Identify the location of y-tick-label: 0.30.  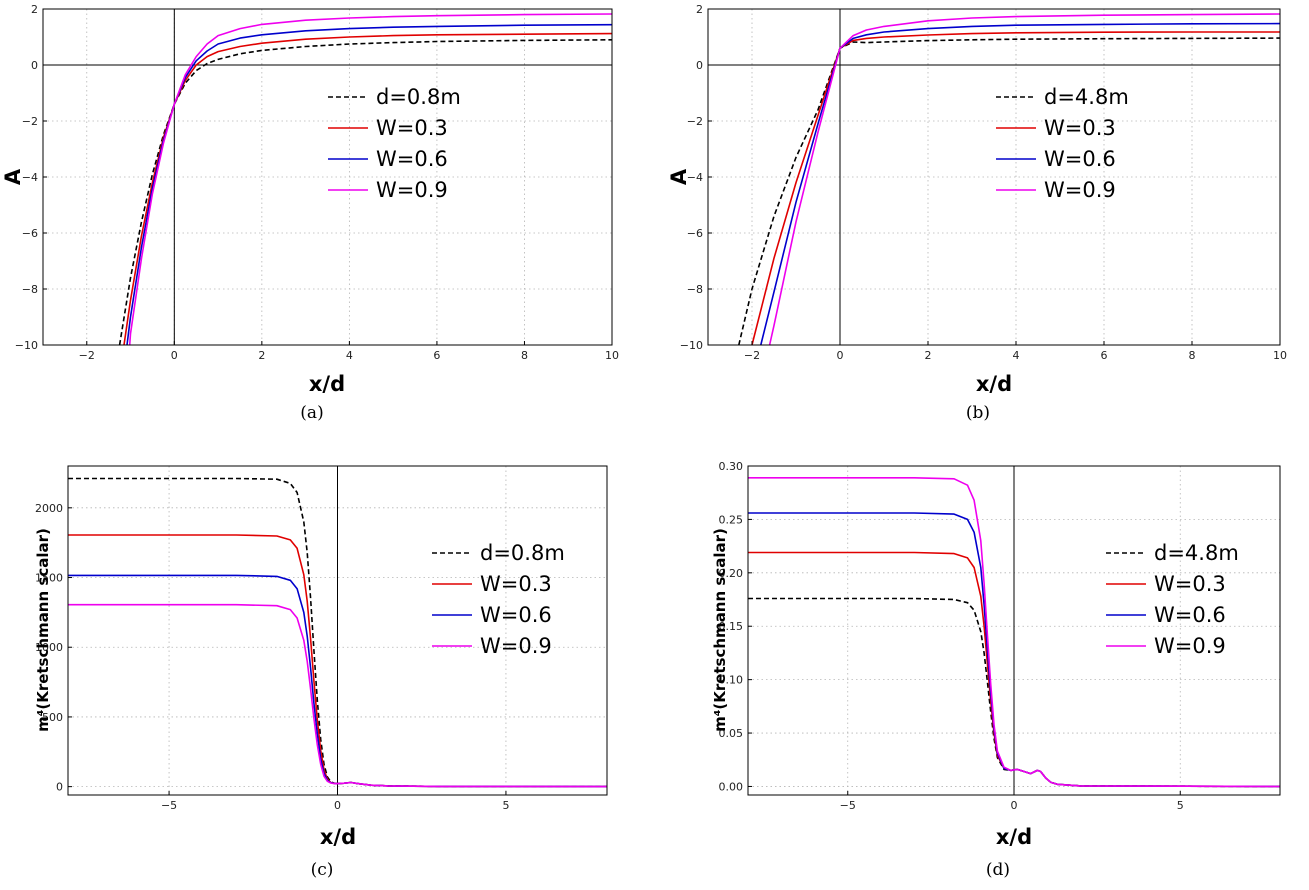
(731, 466).